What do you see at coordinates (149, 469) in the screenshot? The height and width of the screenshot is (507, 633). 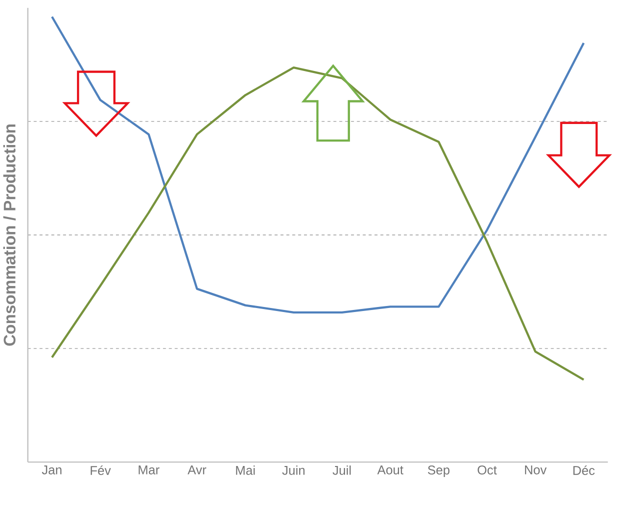 I see `x-tick-label: Mar` at bounding box center [149, 469].